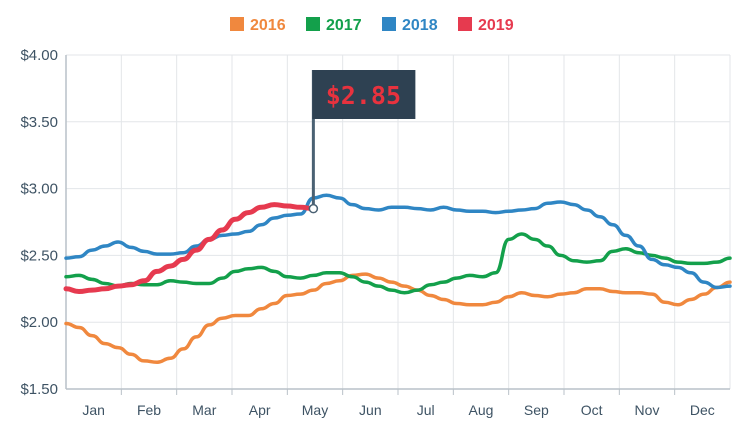  I want to click on legend-label: 2018, so click(420, 25).